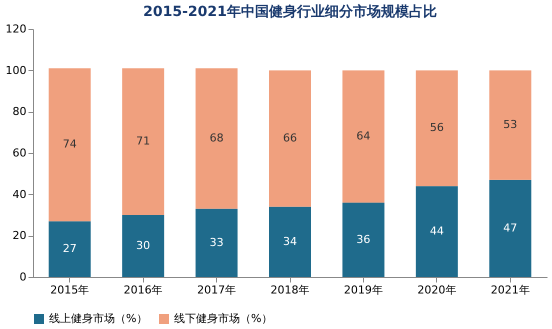 This screenshot has height=329, width=552. I want to click on data-label: 68, so click(217, 138).